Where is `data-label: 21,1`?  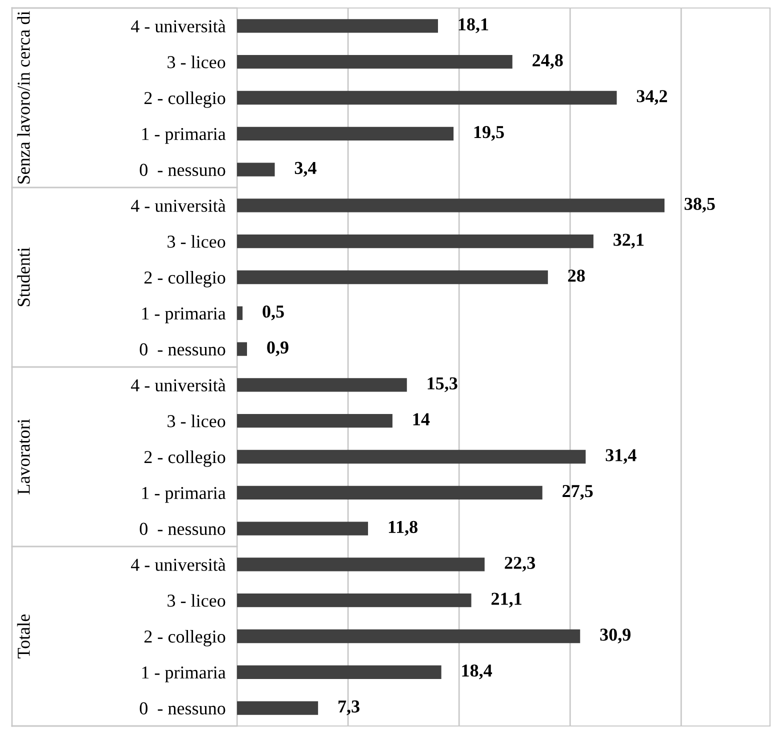 data-label: 21,1 is located at coordinates (507, 600).